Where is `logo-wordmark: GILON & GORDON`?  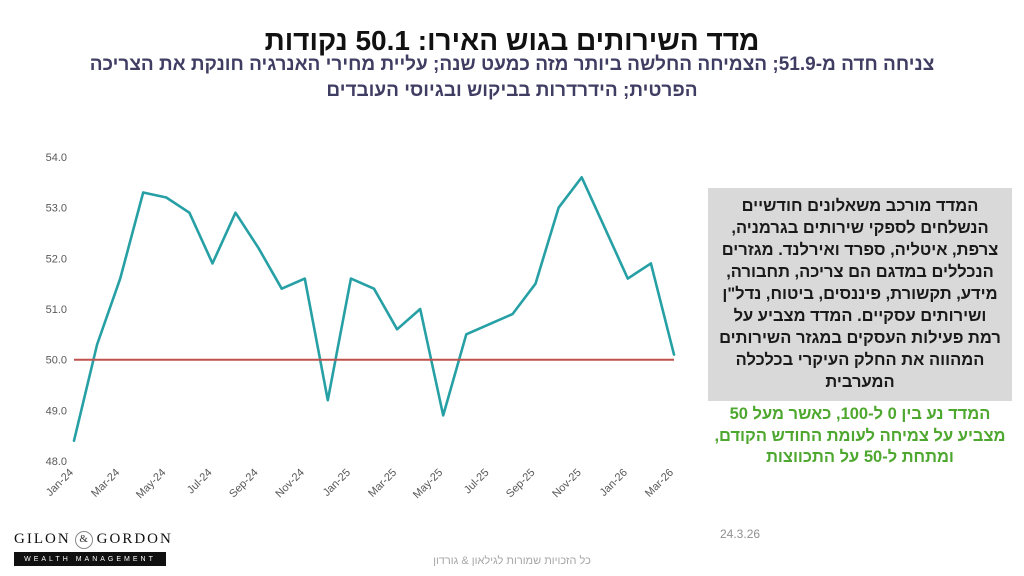
logo-wordmark: GILON & GORDON is located at coordinates (92, 539).